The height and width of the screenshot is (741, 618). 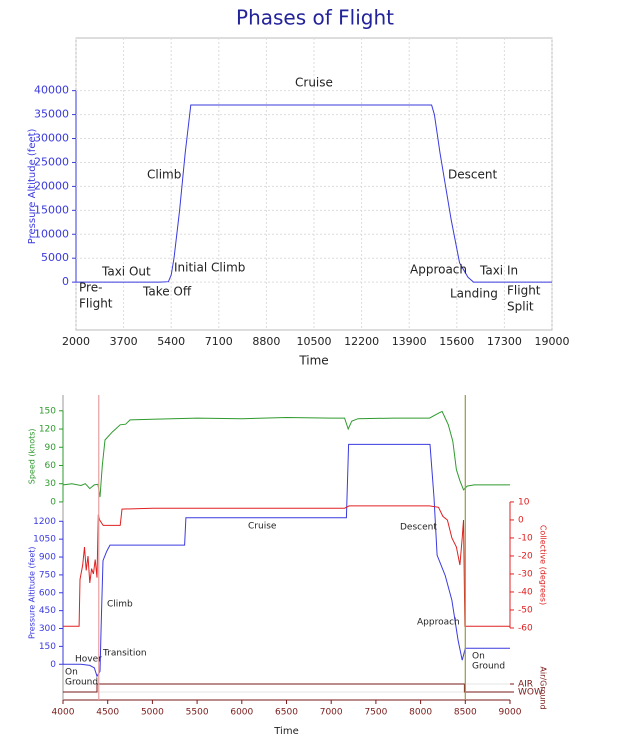 I want to click on x-tick-label: 5000, so click(x=152, y=713).